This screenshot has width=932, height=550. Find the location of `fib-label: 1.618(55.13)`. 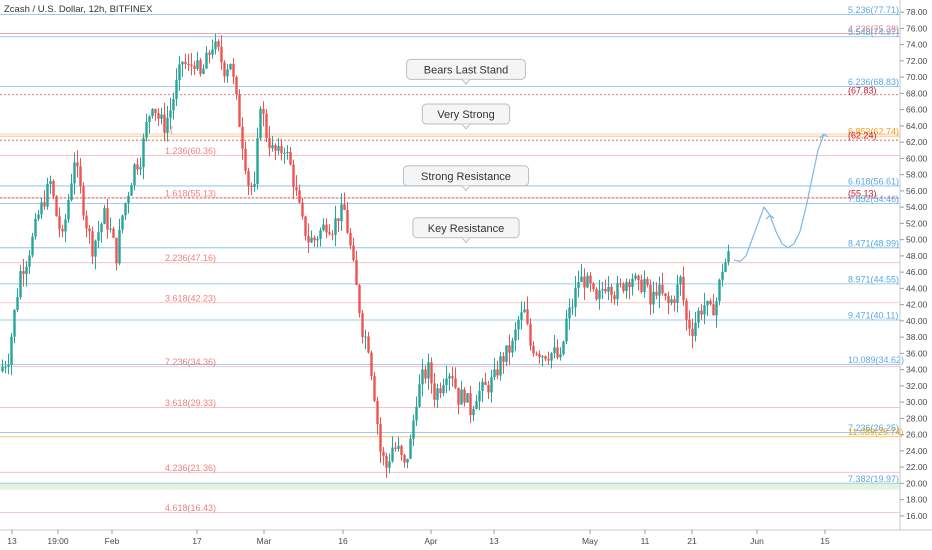

fib-label: 1.618(55.13) is located at coordinates (190, 193).